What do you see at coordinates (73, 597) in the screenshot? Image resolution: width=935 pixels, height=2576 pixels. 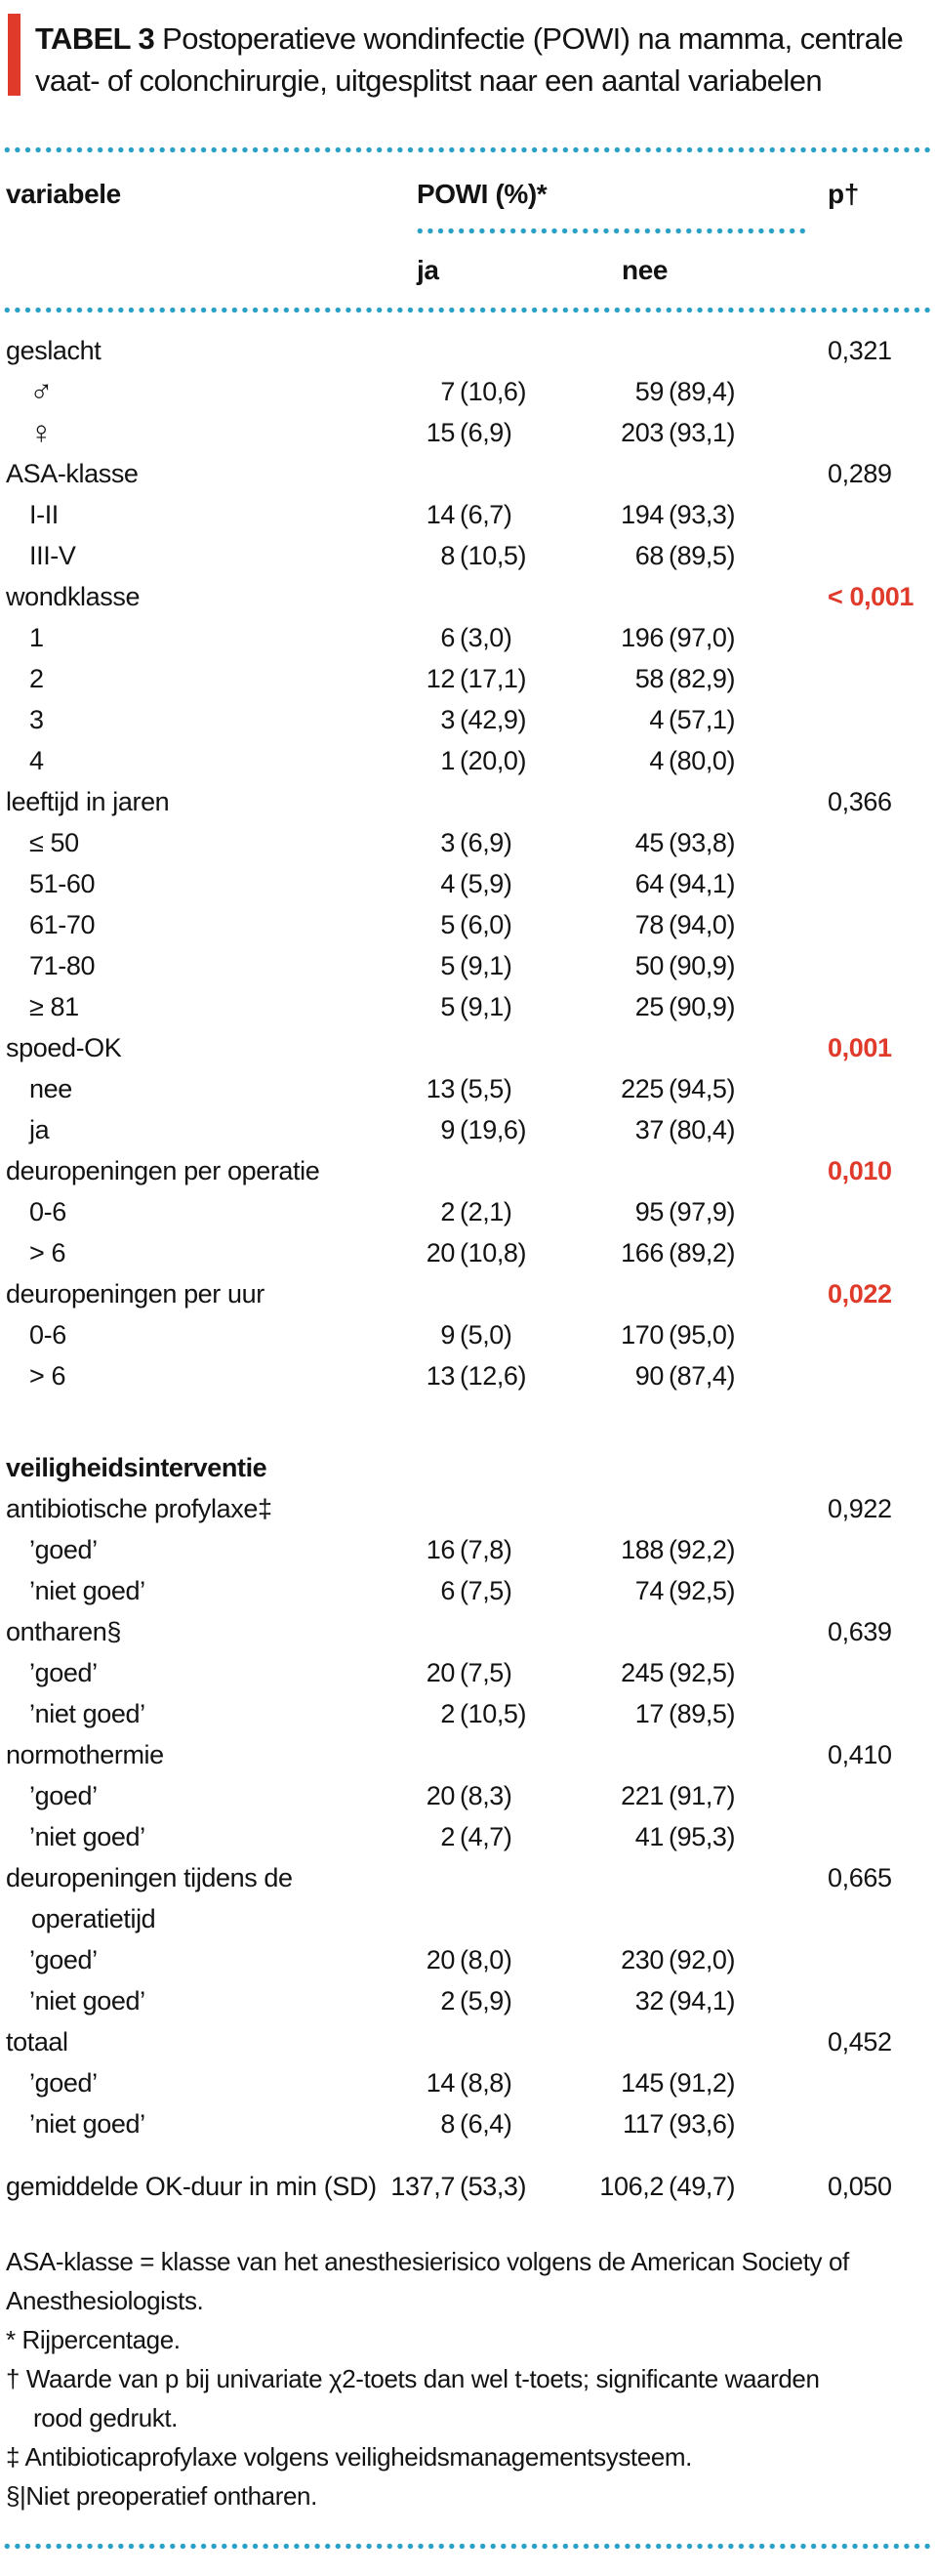 I see `row-label: wondklasse` at bounding box center [73, 597].